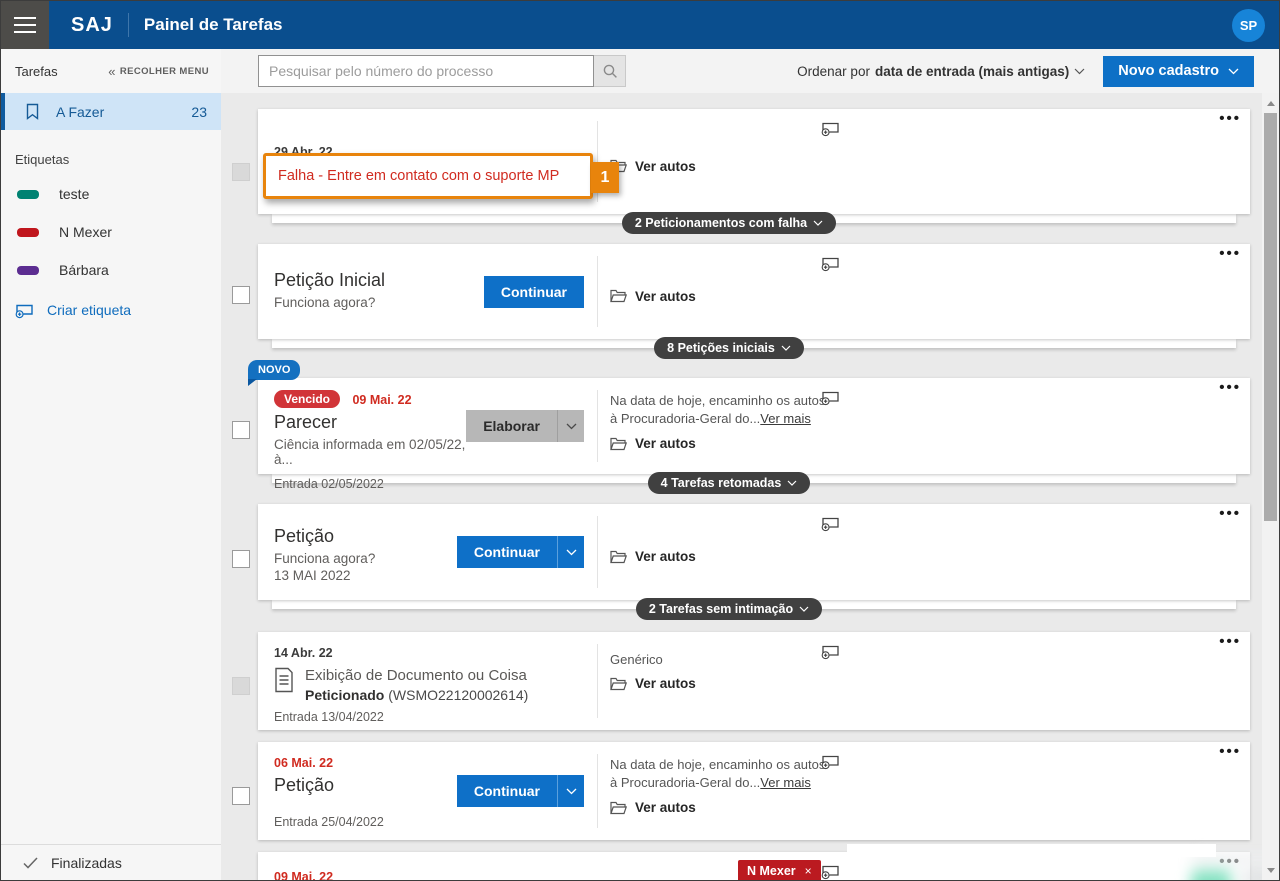  Describe the element at coordinates (1178, 71) in the screenshot. I see `new-record-button: Novo cadastro` at that location.